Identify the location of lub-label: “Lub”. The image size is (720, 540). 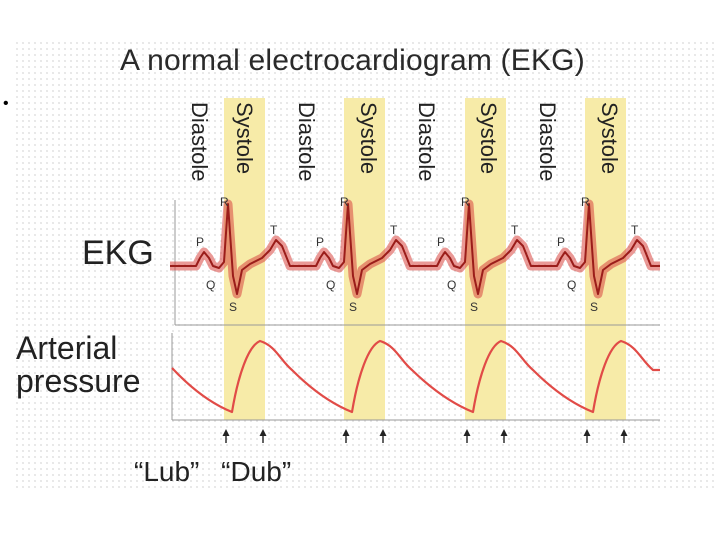
(167, 471).